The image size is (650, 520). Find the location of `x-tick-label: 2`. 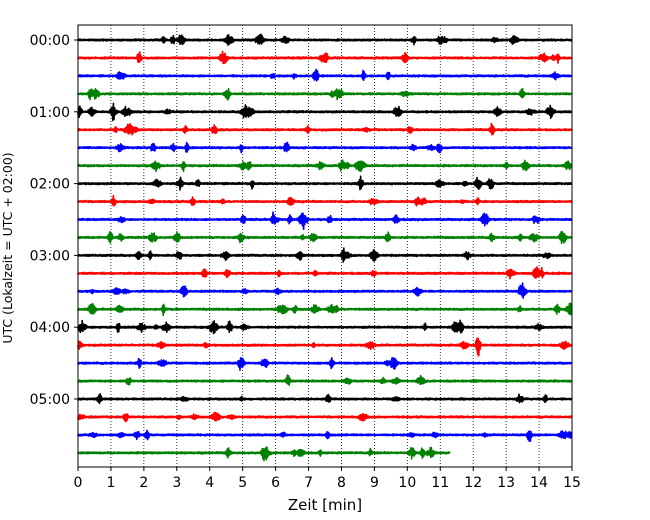

x-tick-label: 2 is located at coordinates (143, 483).